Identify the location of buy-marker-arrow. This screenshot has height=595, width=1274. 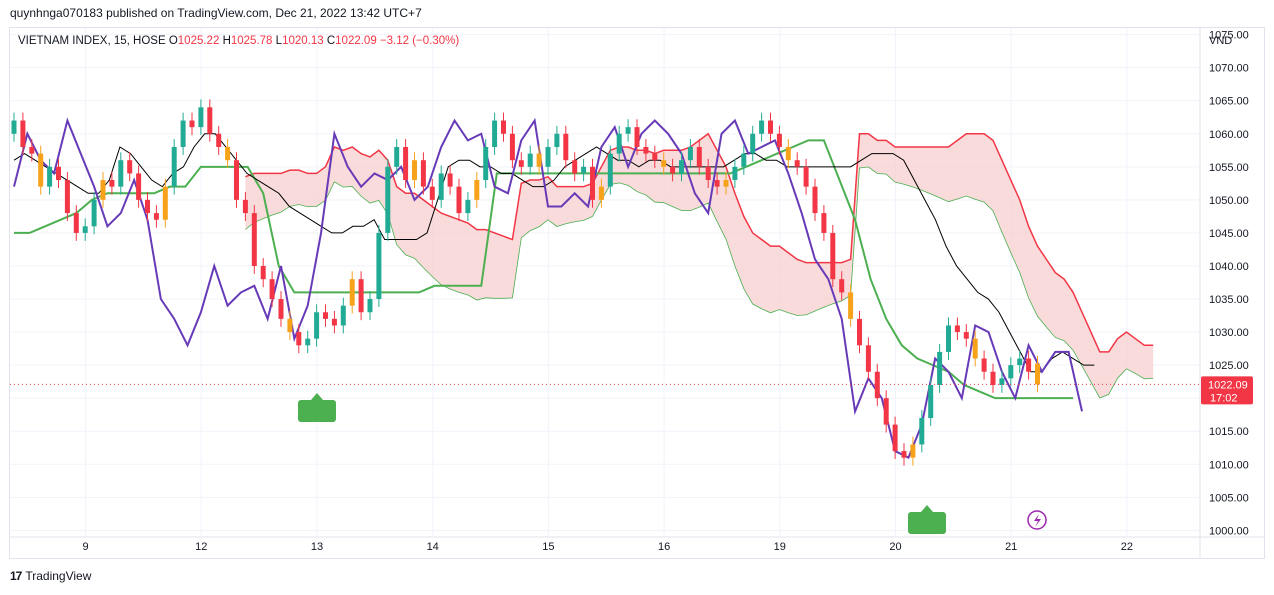
(927, 508).